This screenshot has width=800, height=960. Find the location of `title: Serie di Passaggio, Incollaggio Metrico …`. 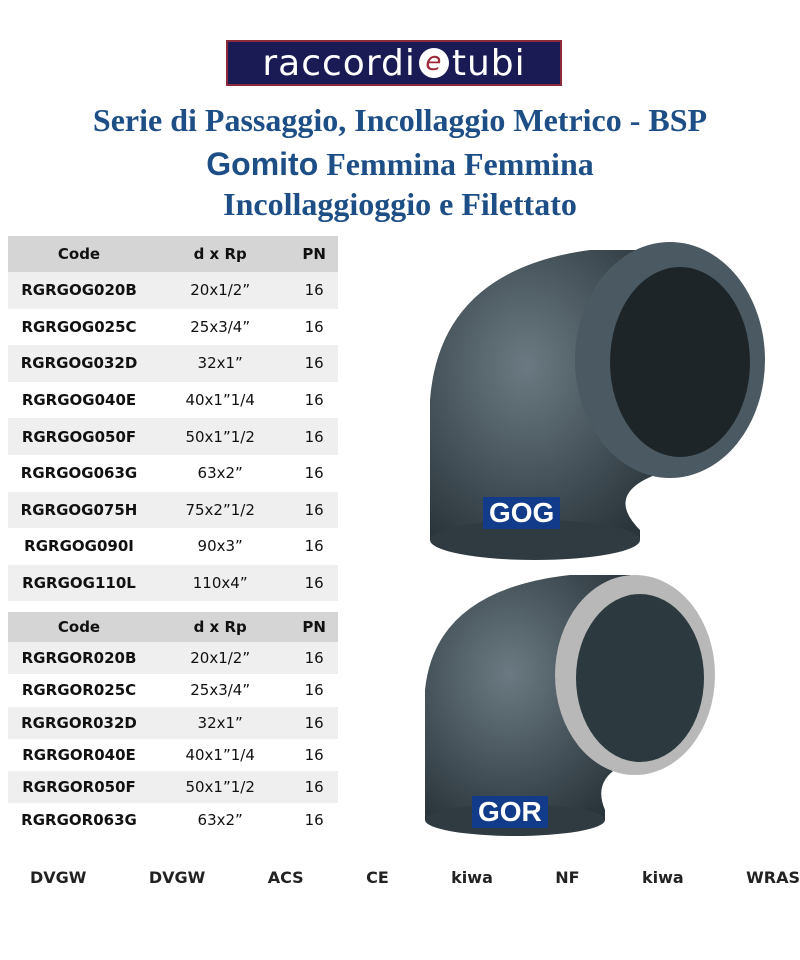

title: Serie di Passaggio, Incollaggio Metrico … is located at coordinates (400, 120).